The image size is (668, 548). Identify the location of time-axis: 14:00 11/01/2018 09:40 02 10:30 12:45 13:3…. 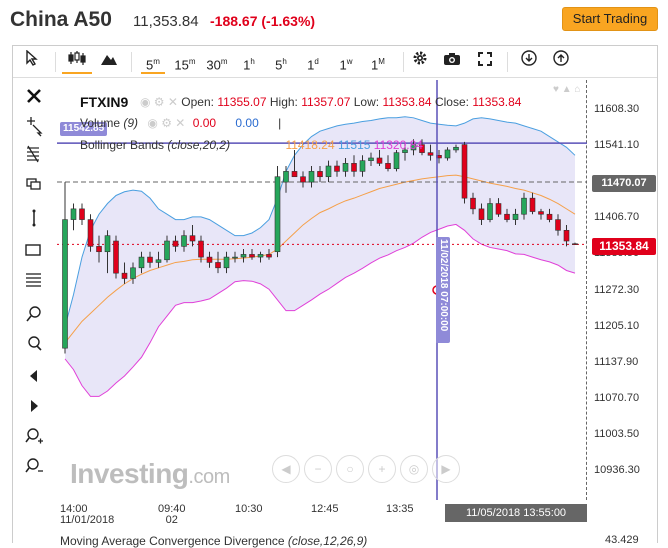
(322, 515).